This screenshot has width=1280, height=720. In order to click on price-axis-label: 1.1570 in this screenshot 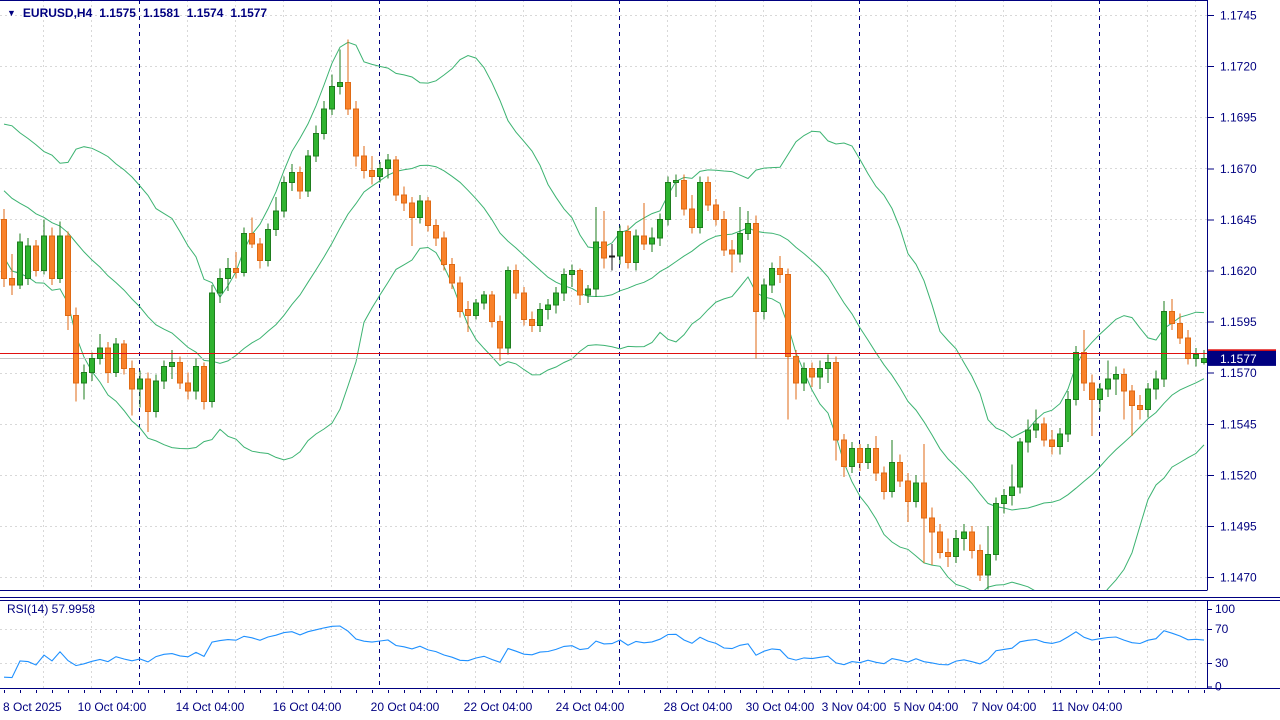, I will do `click(1238, 373)`.